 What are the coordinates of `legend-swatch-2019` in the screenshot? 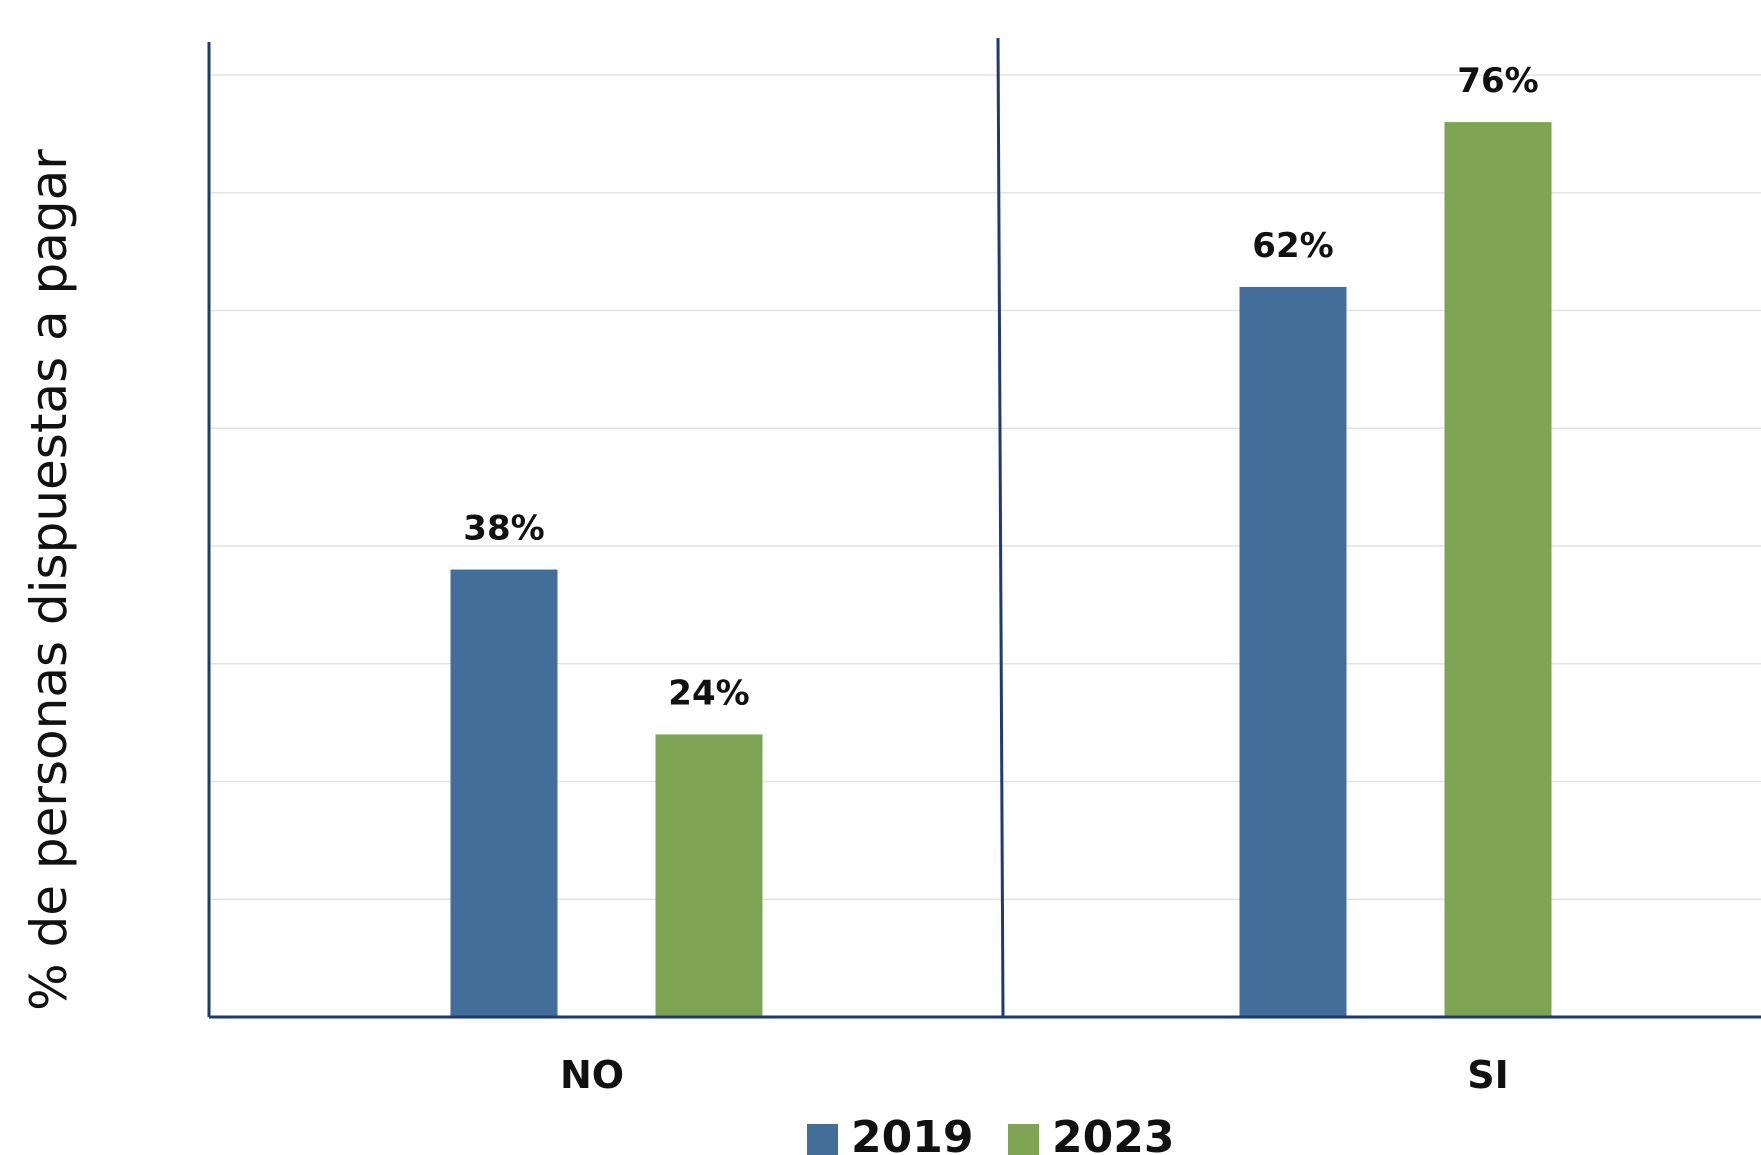 It's located at (822, 1139).